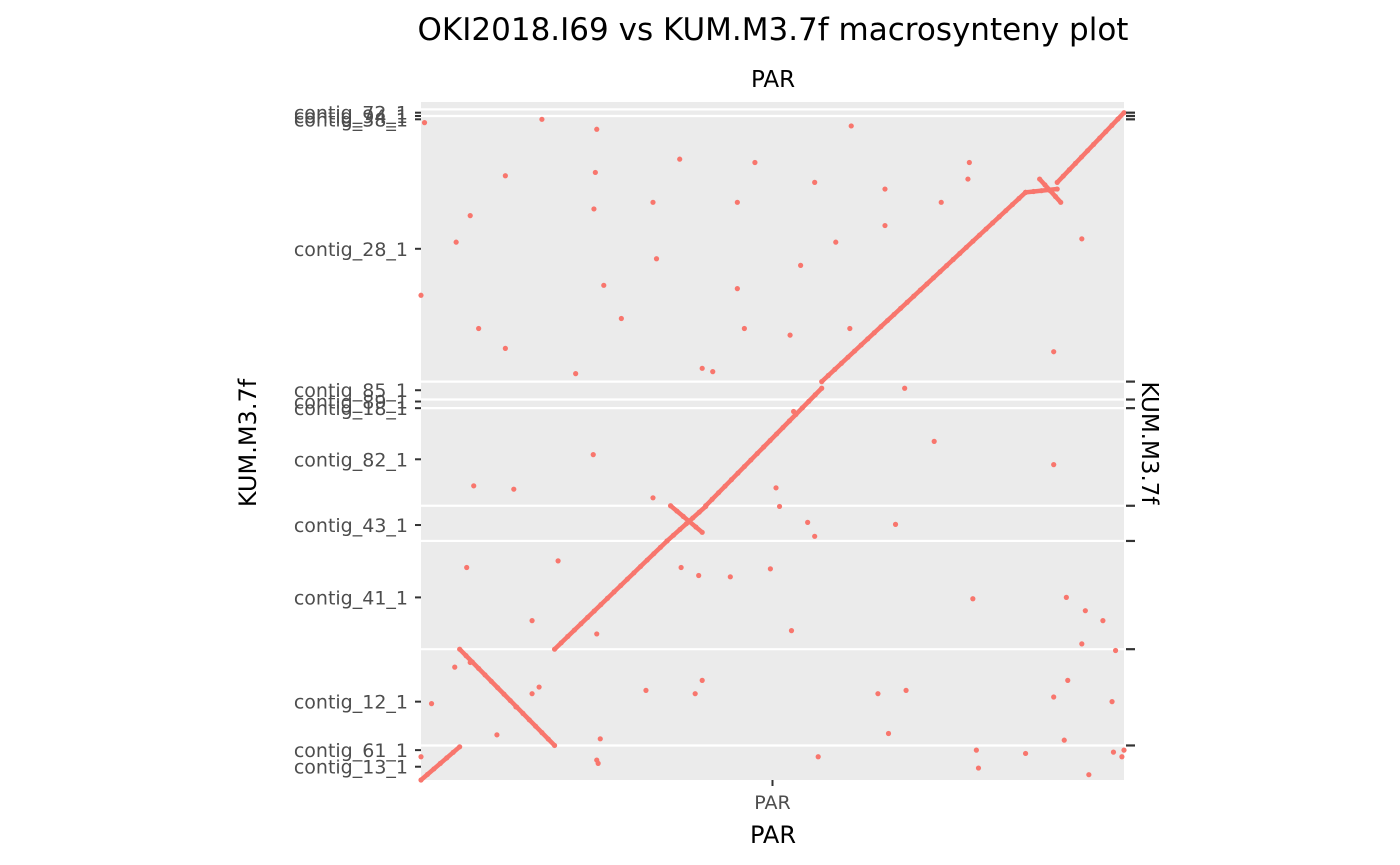 This screenshot has width=1400, height=865. What do you see at coordinates (351, 768) in the screenshot?
I see `y-tick-label: contig_13_1` at bounding box center [351, 768].